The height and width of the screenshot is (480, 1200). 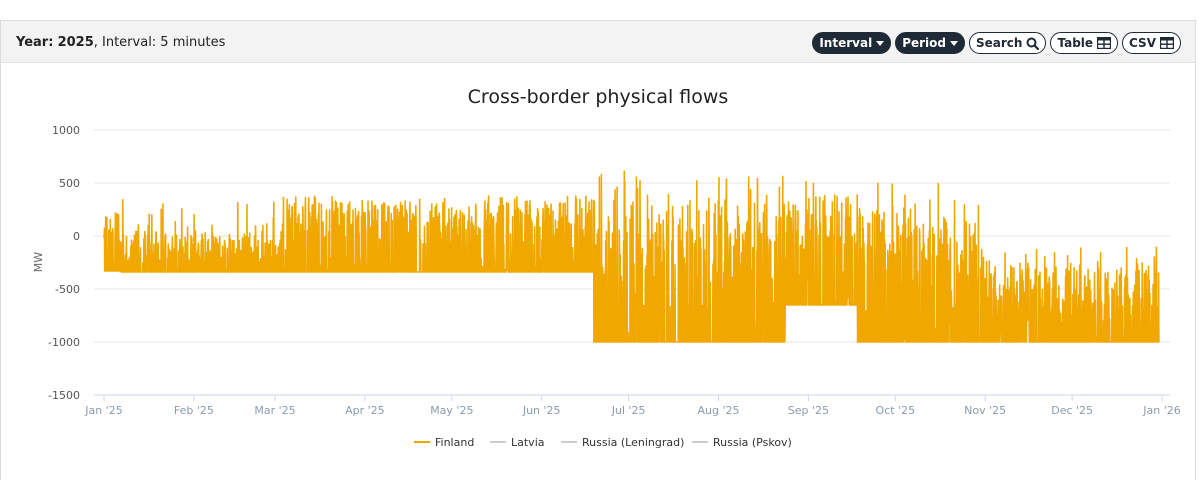 I want to click on interval-button-label: Interval, so click(x=846, y=43).